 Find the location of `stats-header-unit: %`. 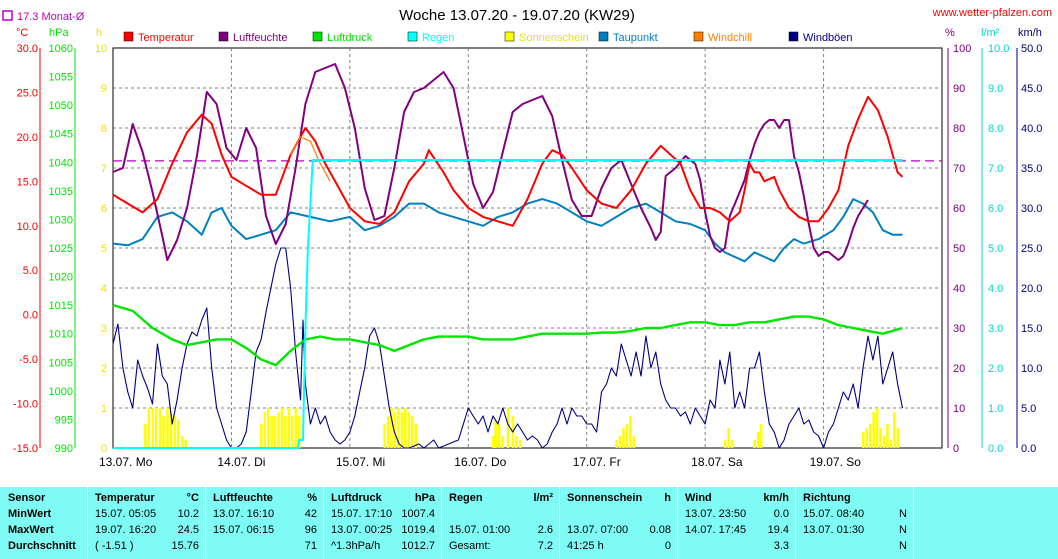

stats-header-unit: % is located at coordinates (312, 498).